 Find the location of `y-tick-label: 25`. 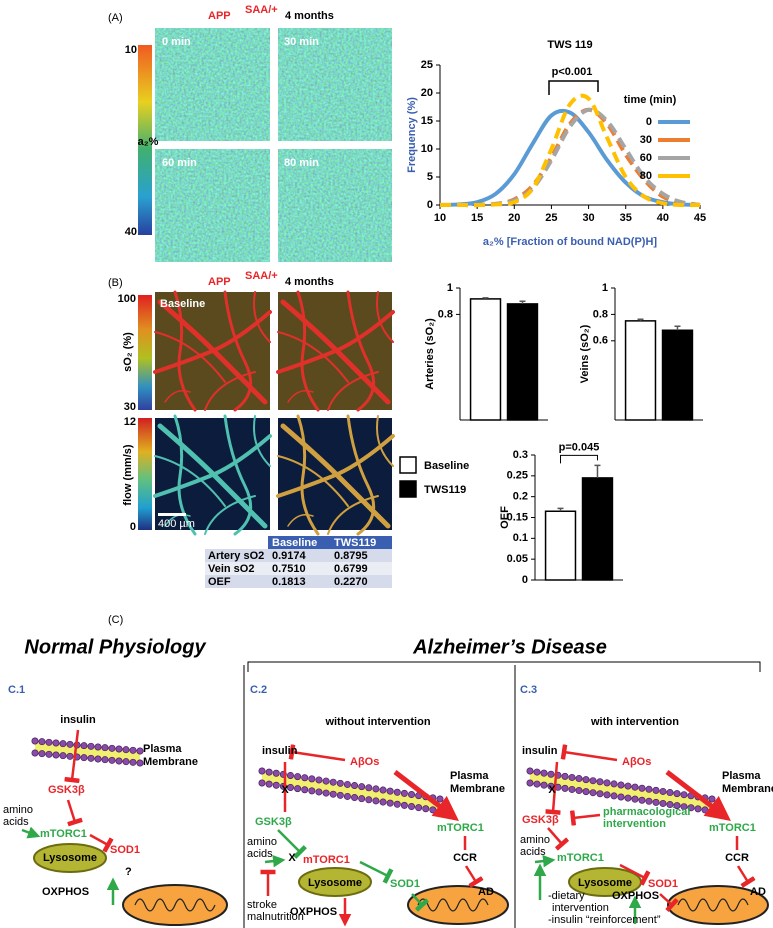

y-tick-label: 25 is located at coordinates (427, 65).